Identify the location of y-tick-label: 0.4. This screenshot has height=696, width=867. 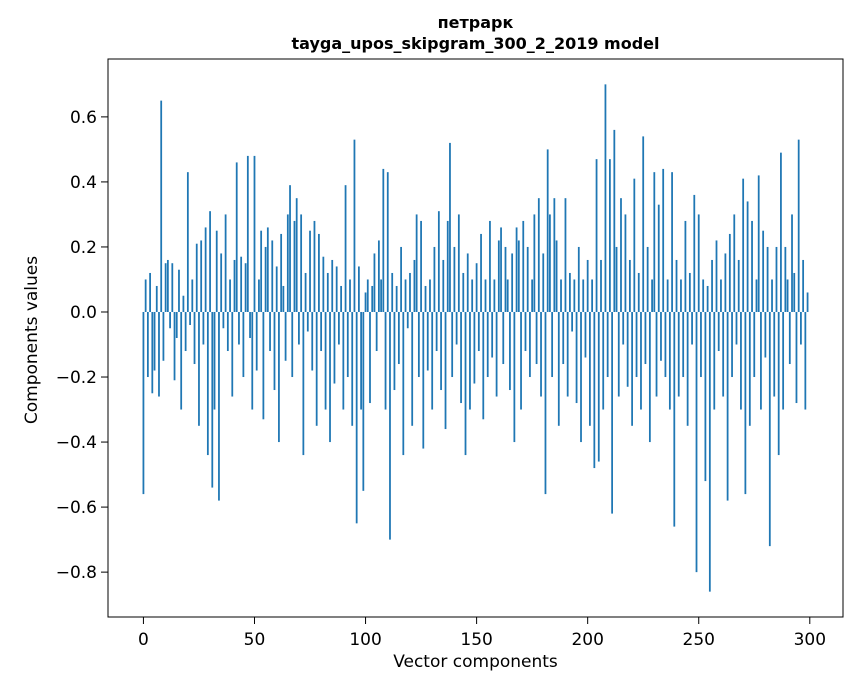
(83, 183).